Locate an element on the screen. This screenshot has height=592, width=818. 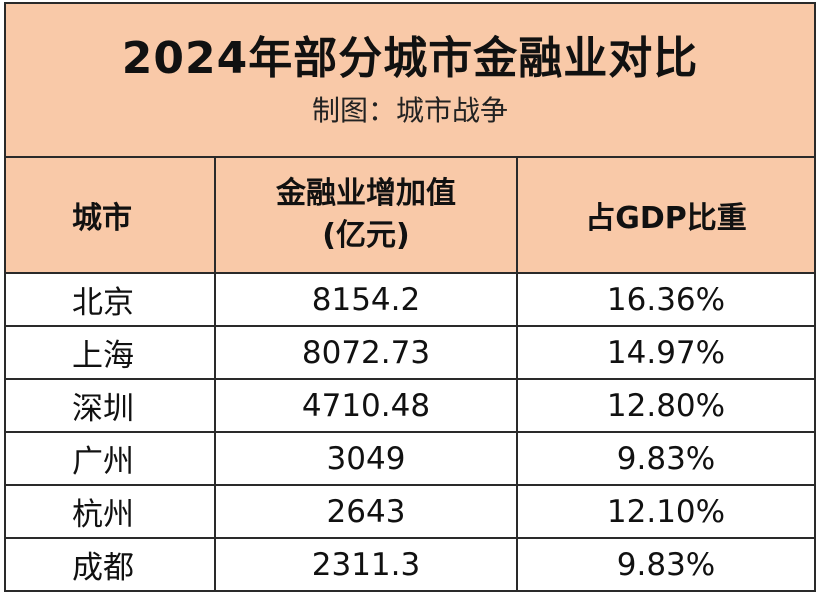
table-row: 成都 2311.3 9.83% is located at coordinates (410, 564).